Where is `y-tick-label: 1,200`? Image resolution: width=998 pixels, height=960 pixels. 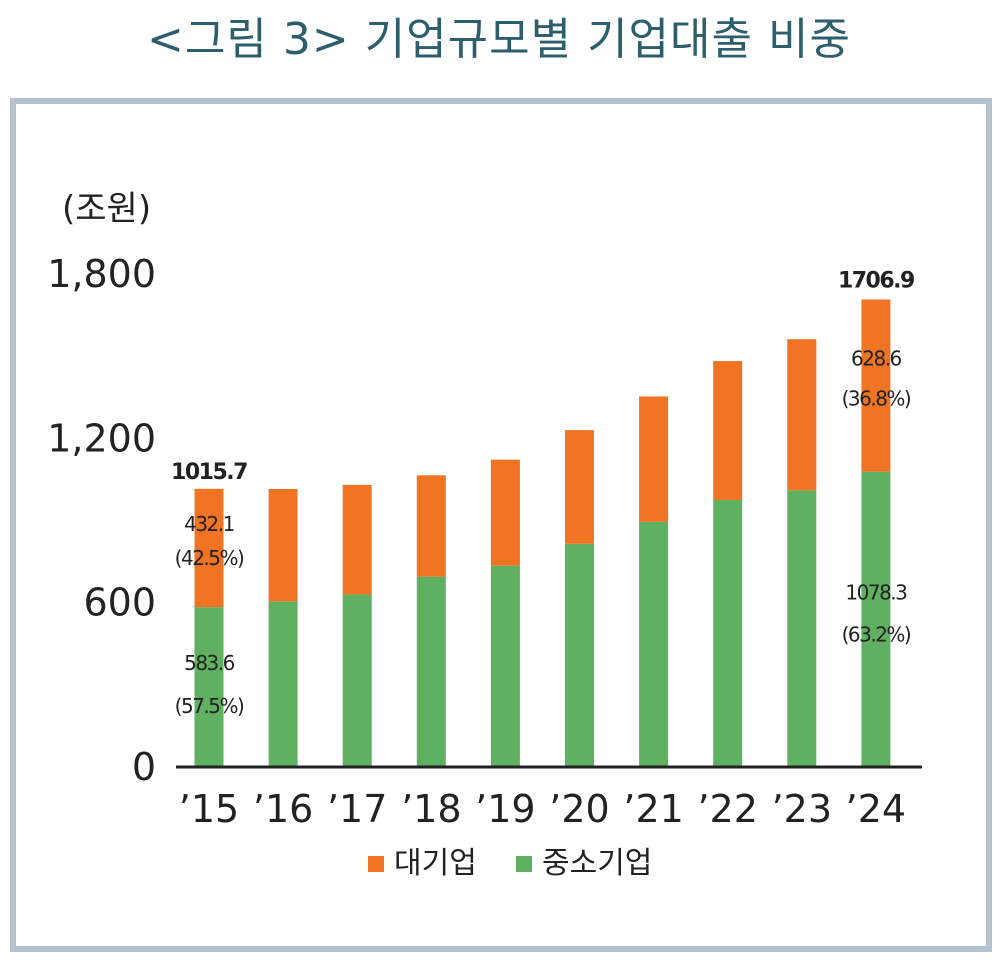
y-tick-label: 1,200 is located at coordinates (101, 438).